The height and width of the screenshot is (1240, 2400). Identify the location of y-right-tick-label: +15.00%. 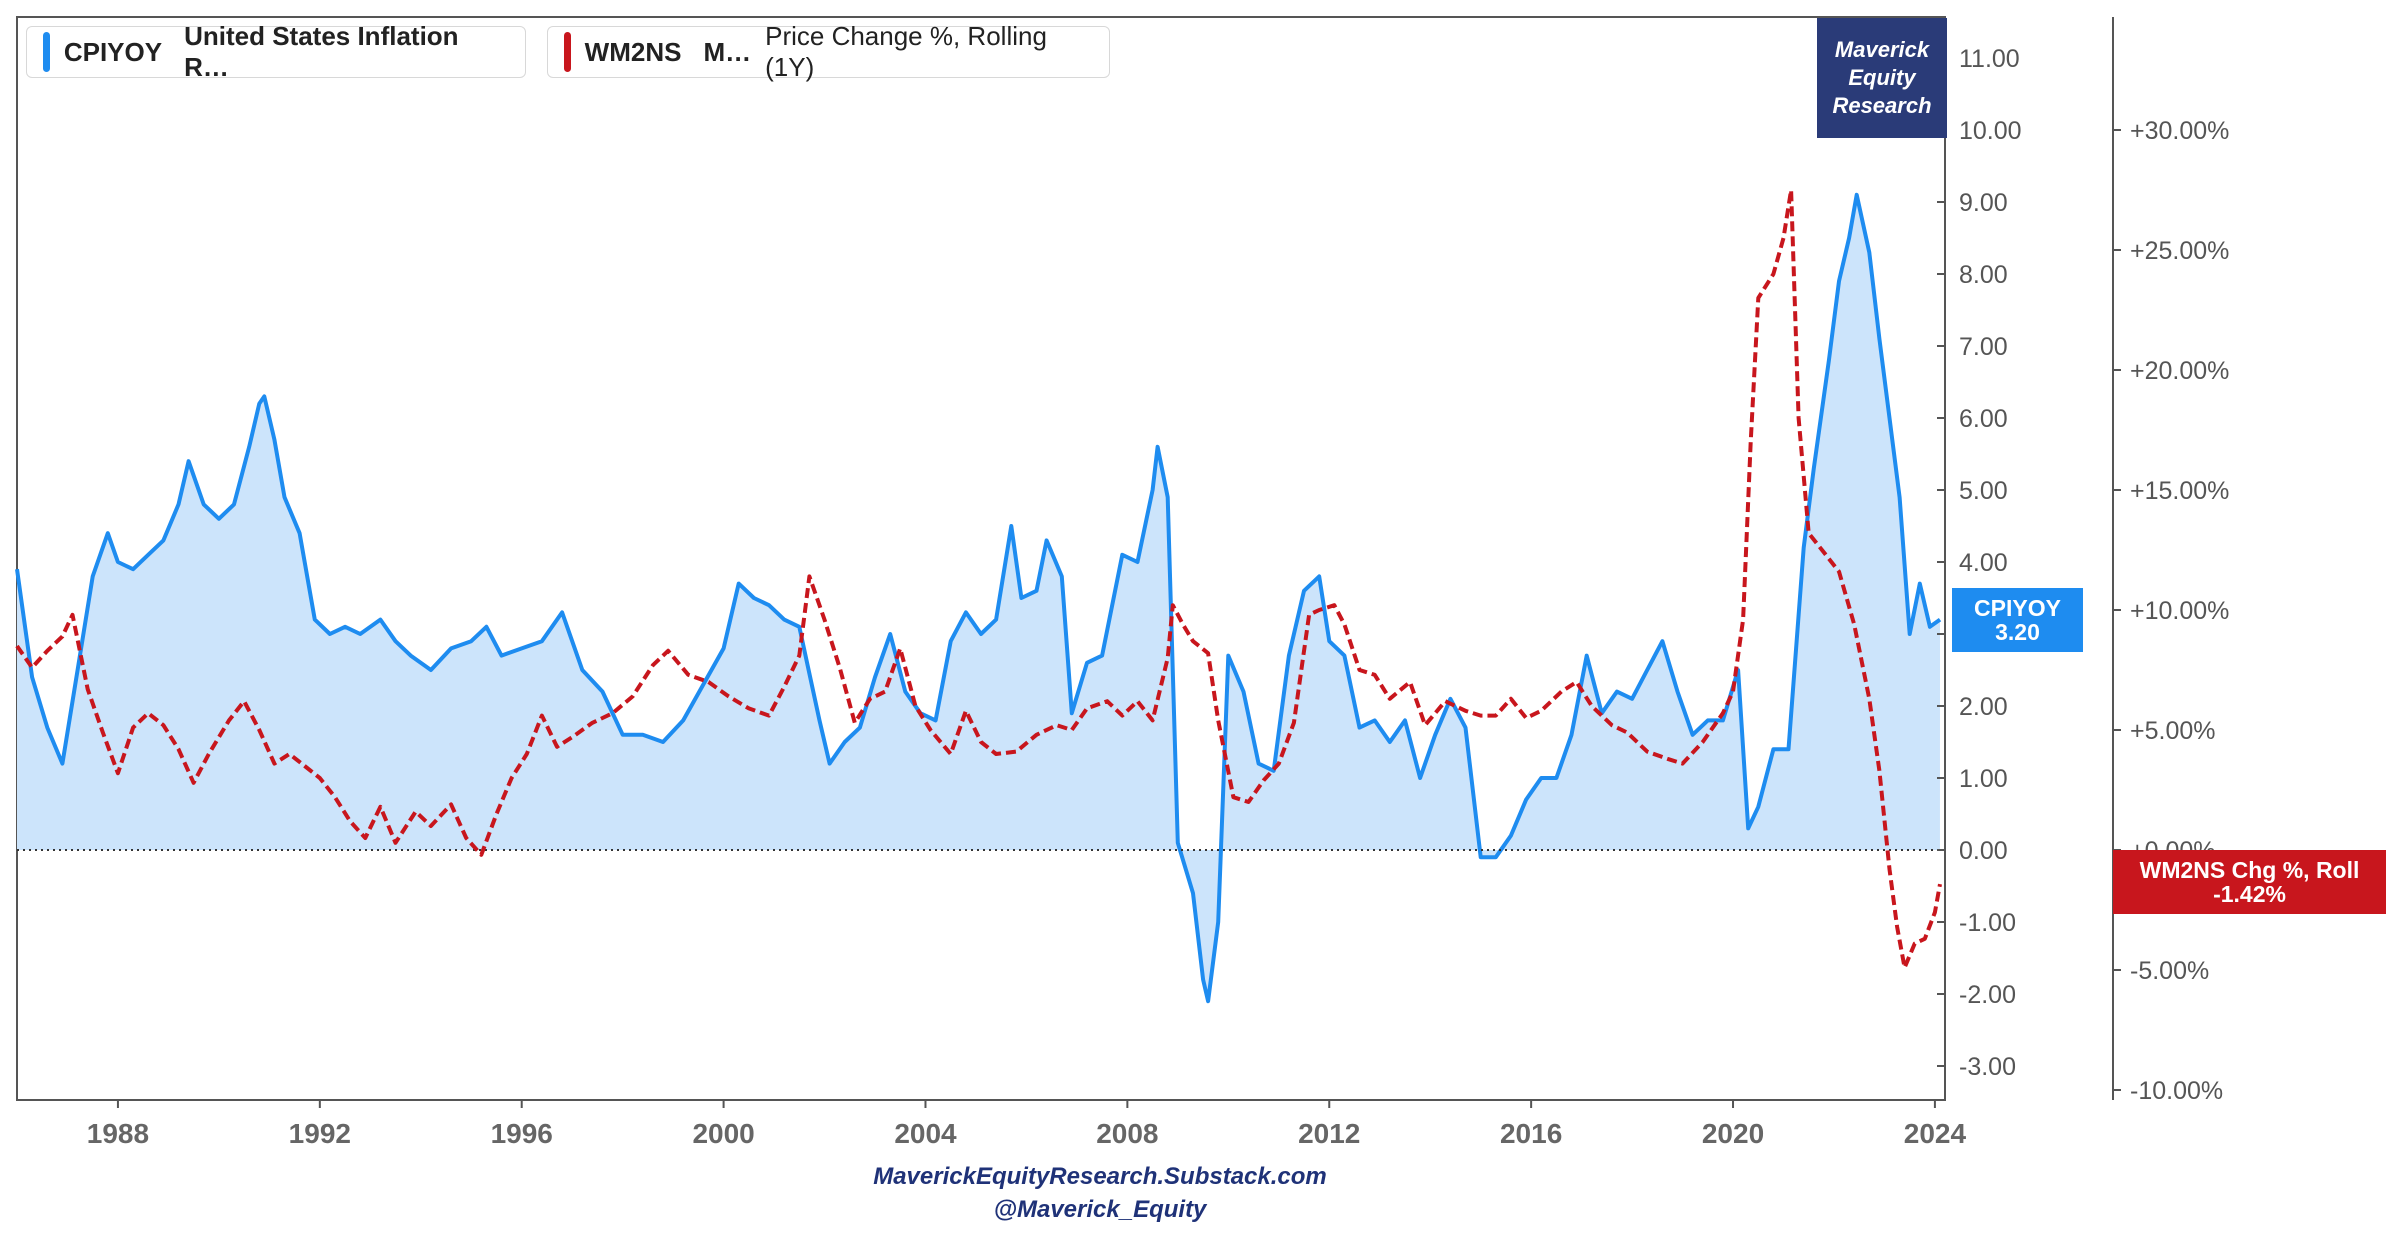
(2179, 491).